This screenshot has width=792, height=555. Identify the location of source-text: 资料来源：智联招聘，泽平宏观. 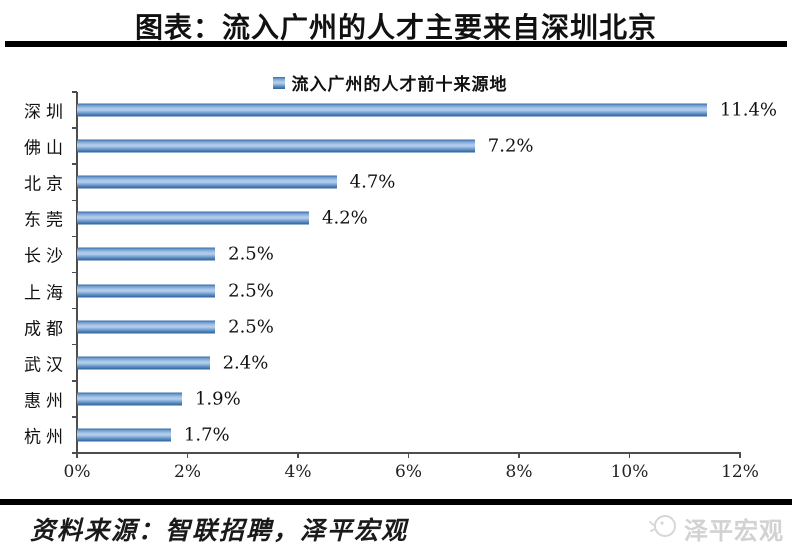
(219, 530).